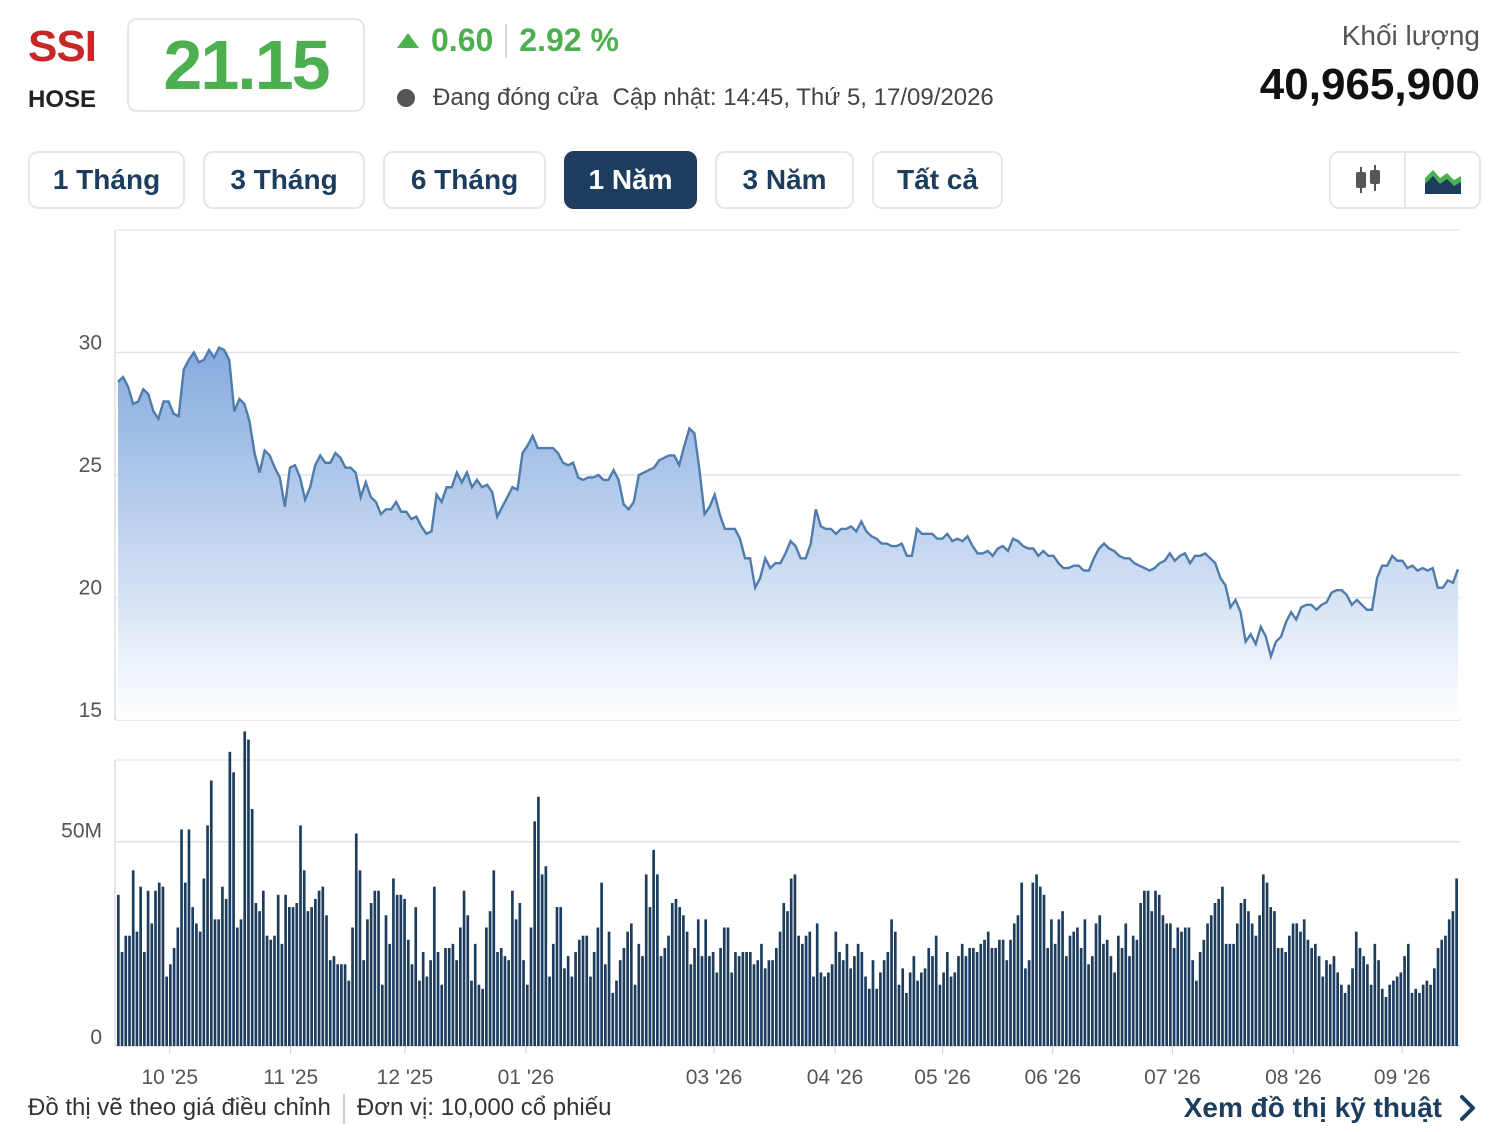  What do you see at coordinates (937, 180) in the screenshot?
I see `tab-all: Tất cả` at bounding box center [937, 180].